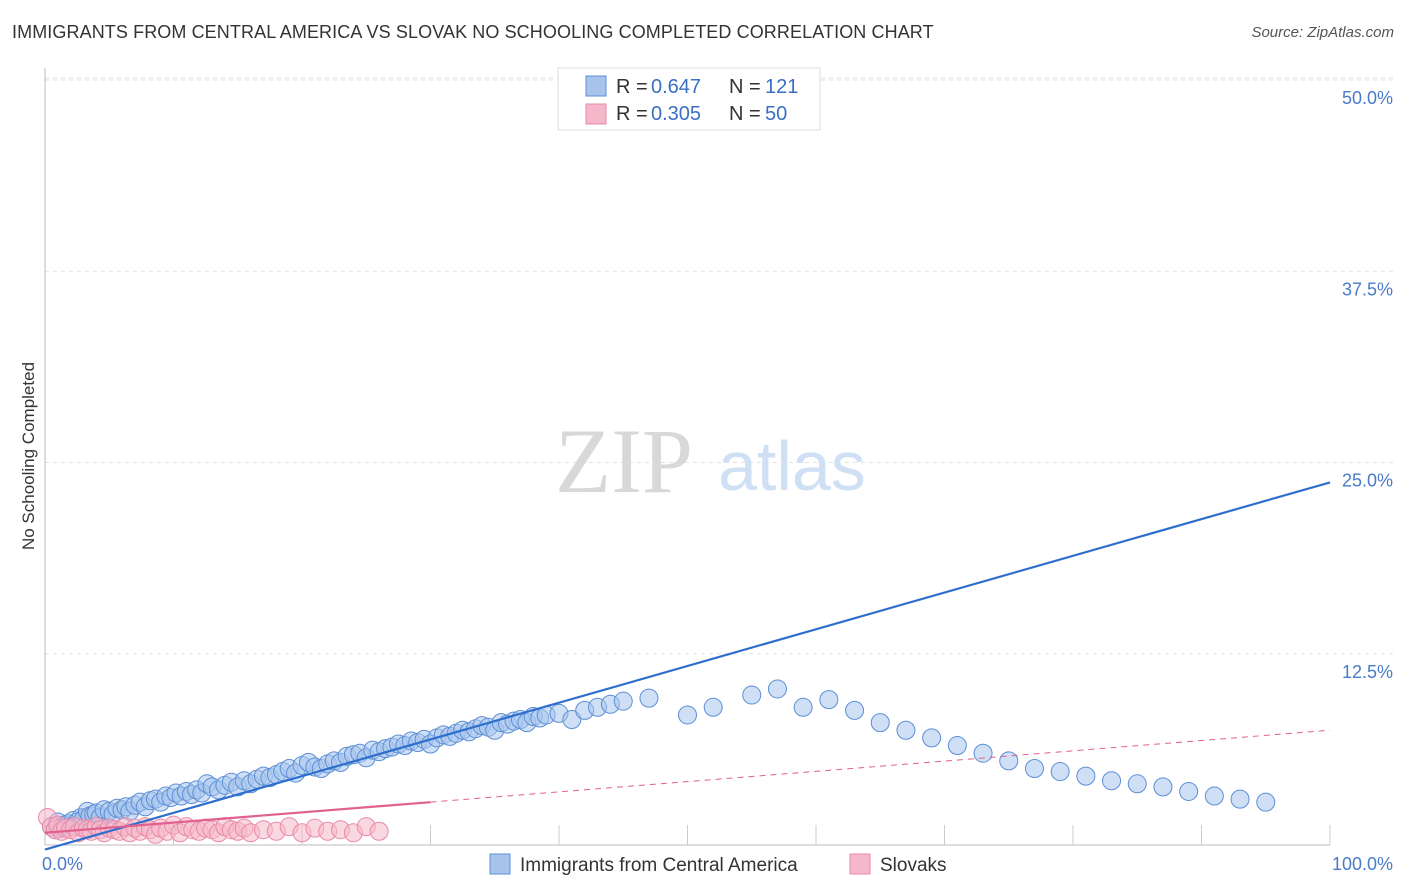 This screenshot has height=892, width=1406. I want to click on legend-n-label-blue: N =, so click(745, 87).